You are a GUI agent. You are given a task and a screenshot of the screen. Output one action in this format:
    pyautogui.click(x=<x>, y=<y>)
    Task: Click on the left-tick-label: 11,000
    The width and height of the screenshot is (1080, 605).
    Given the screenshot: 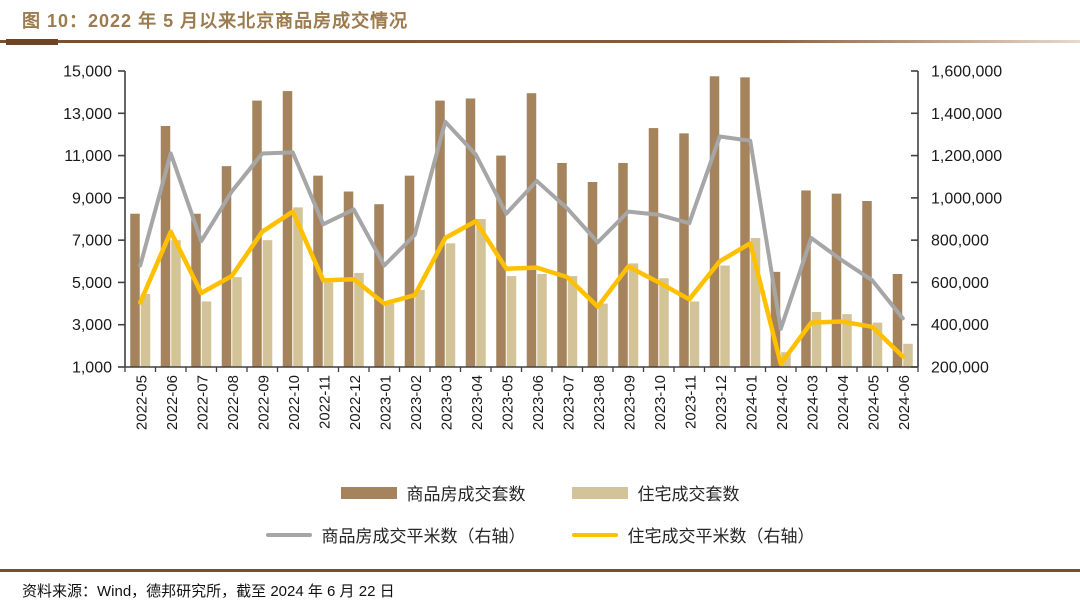 What is the action you would take?
    pyautogui.click(x=88, y=156)
    